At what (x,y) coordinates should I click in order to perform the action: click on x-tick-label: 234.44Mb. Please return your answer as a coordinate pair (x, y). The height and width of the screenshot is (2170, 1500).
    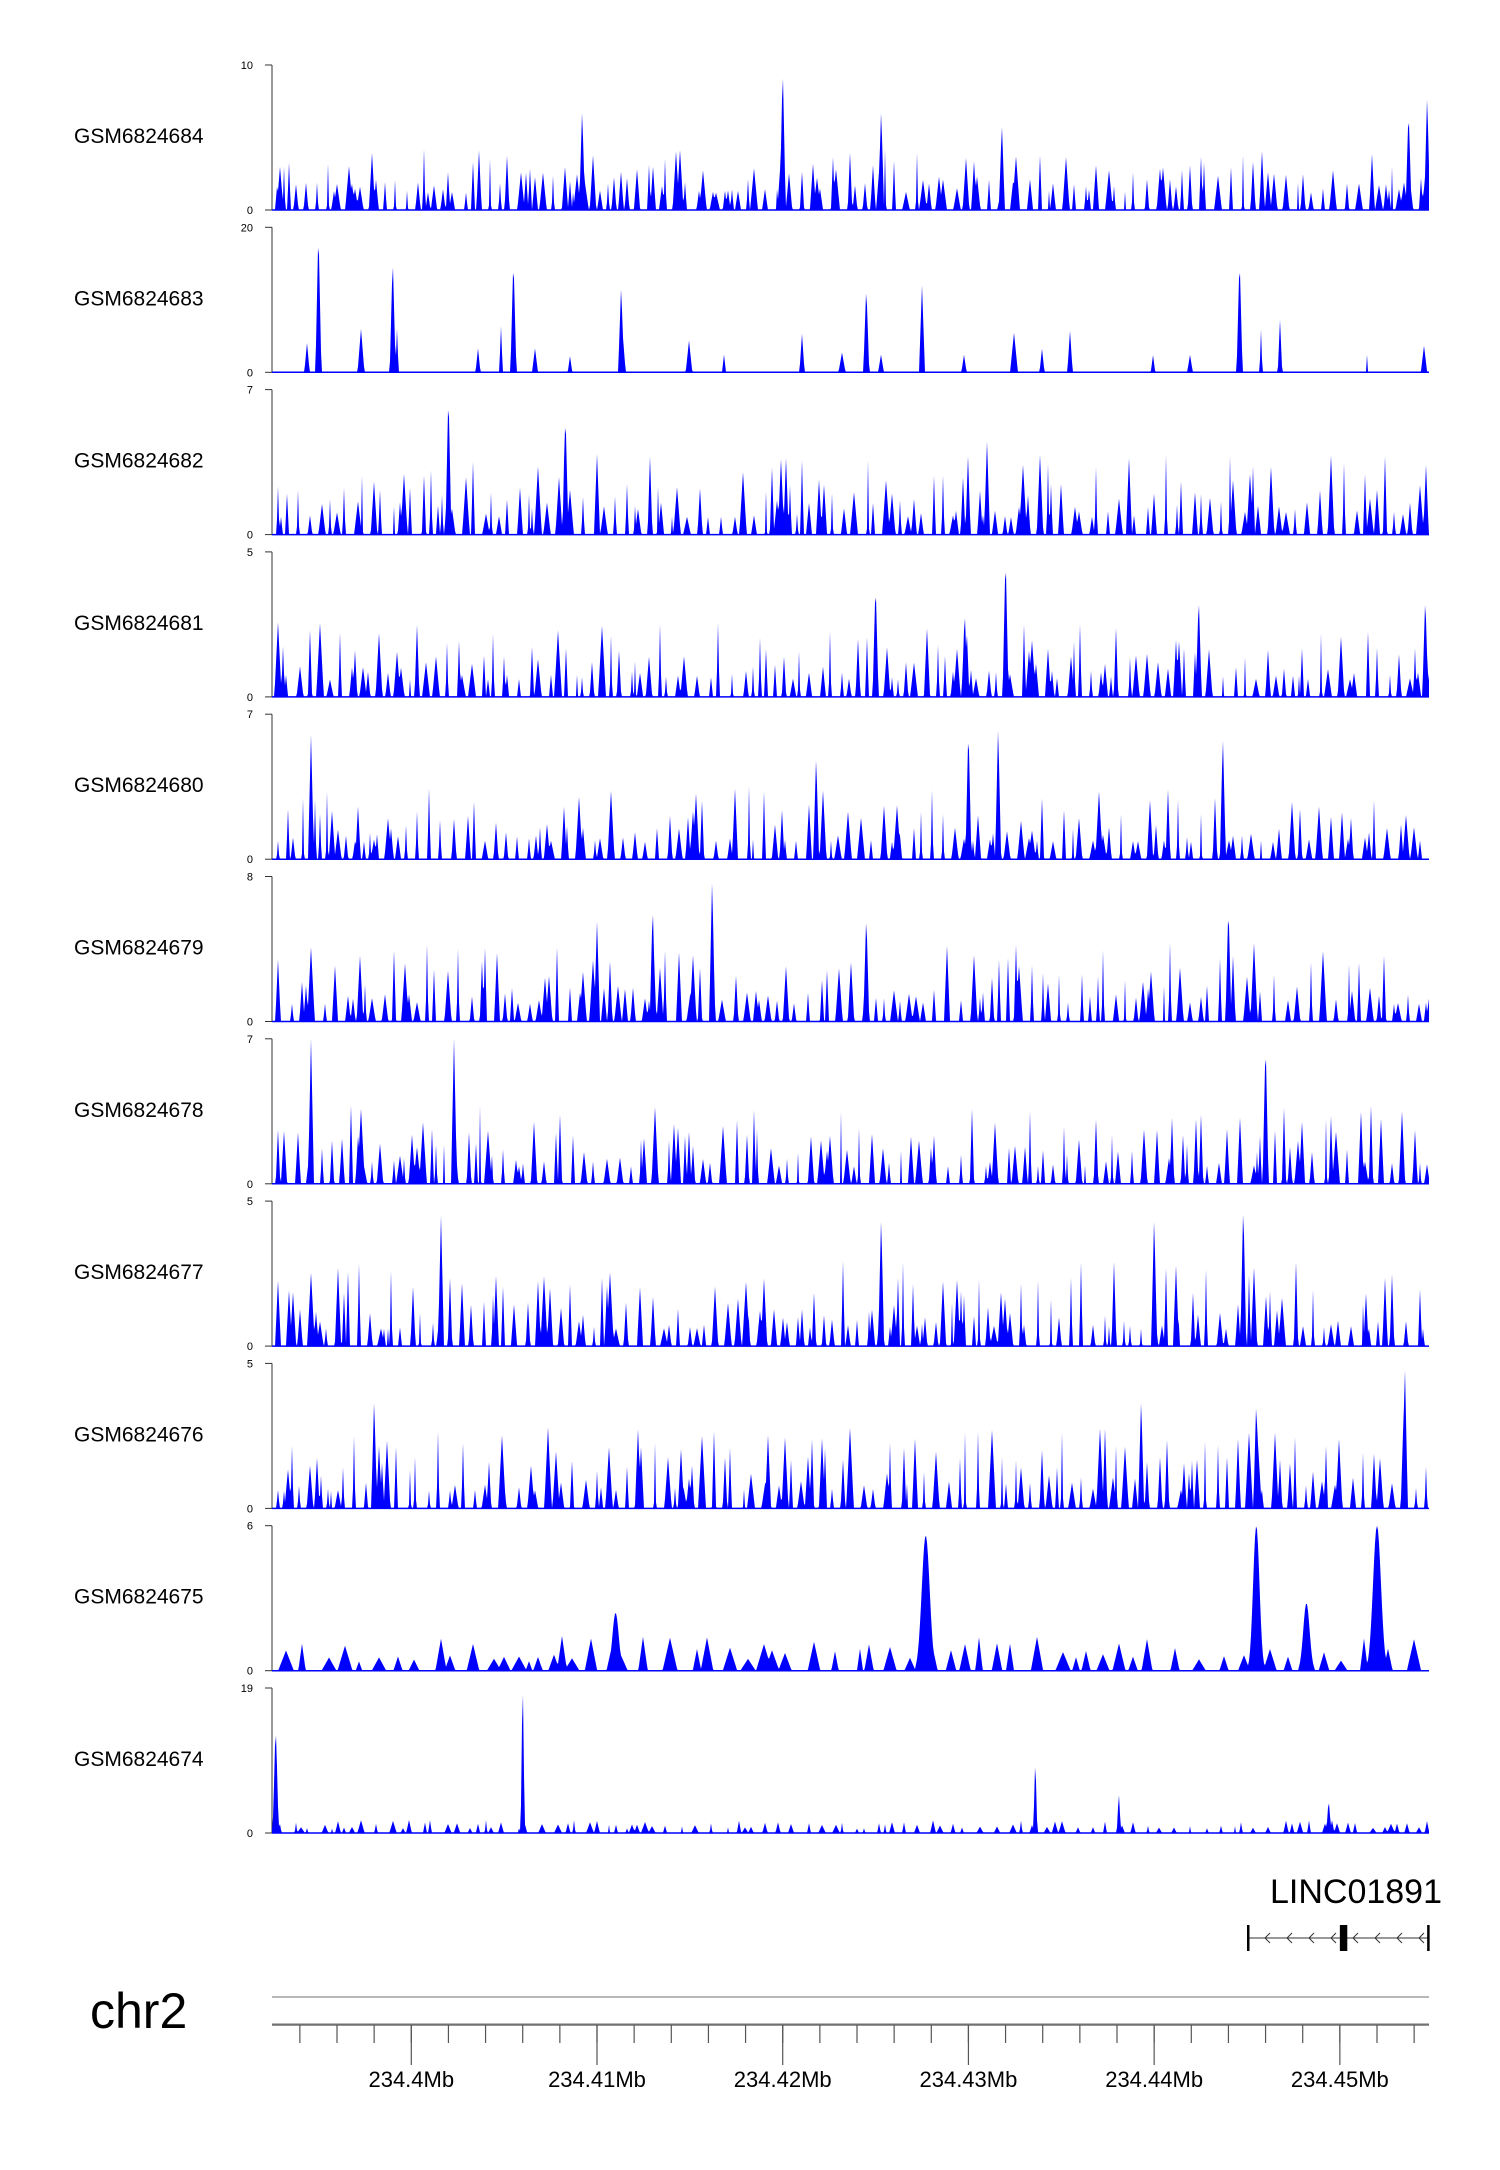
    Looking at the image, I should click on (1154, 2079).